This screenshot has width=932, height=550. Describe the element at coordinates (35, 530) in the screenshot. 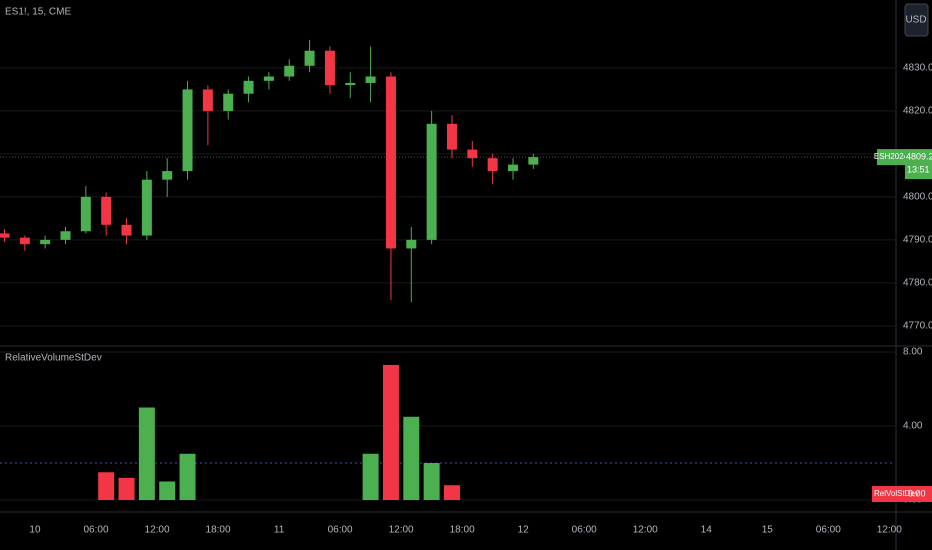

I see `x-tick-label: 10` at that location.